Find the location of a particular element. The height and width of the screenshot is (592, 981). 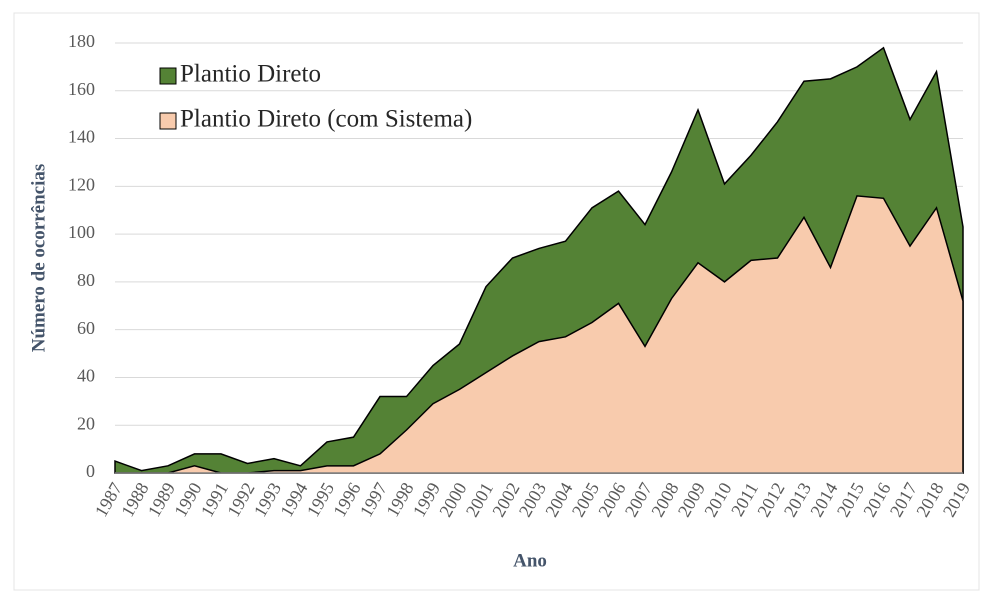

y-tick-label: 180 is located at coordinates (81, 41).